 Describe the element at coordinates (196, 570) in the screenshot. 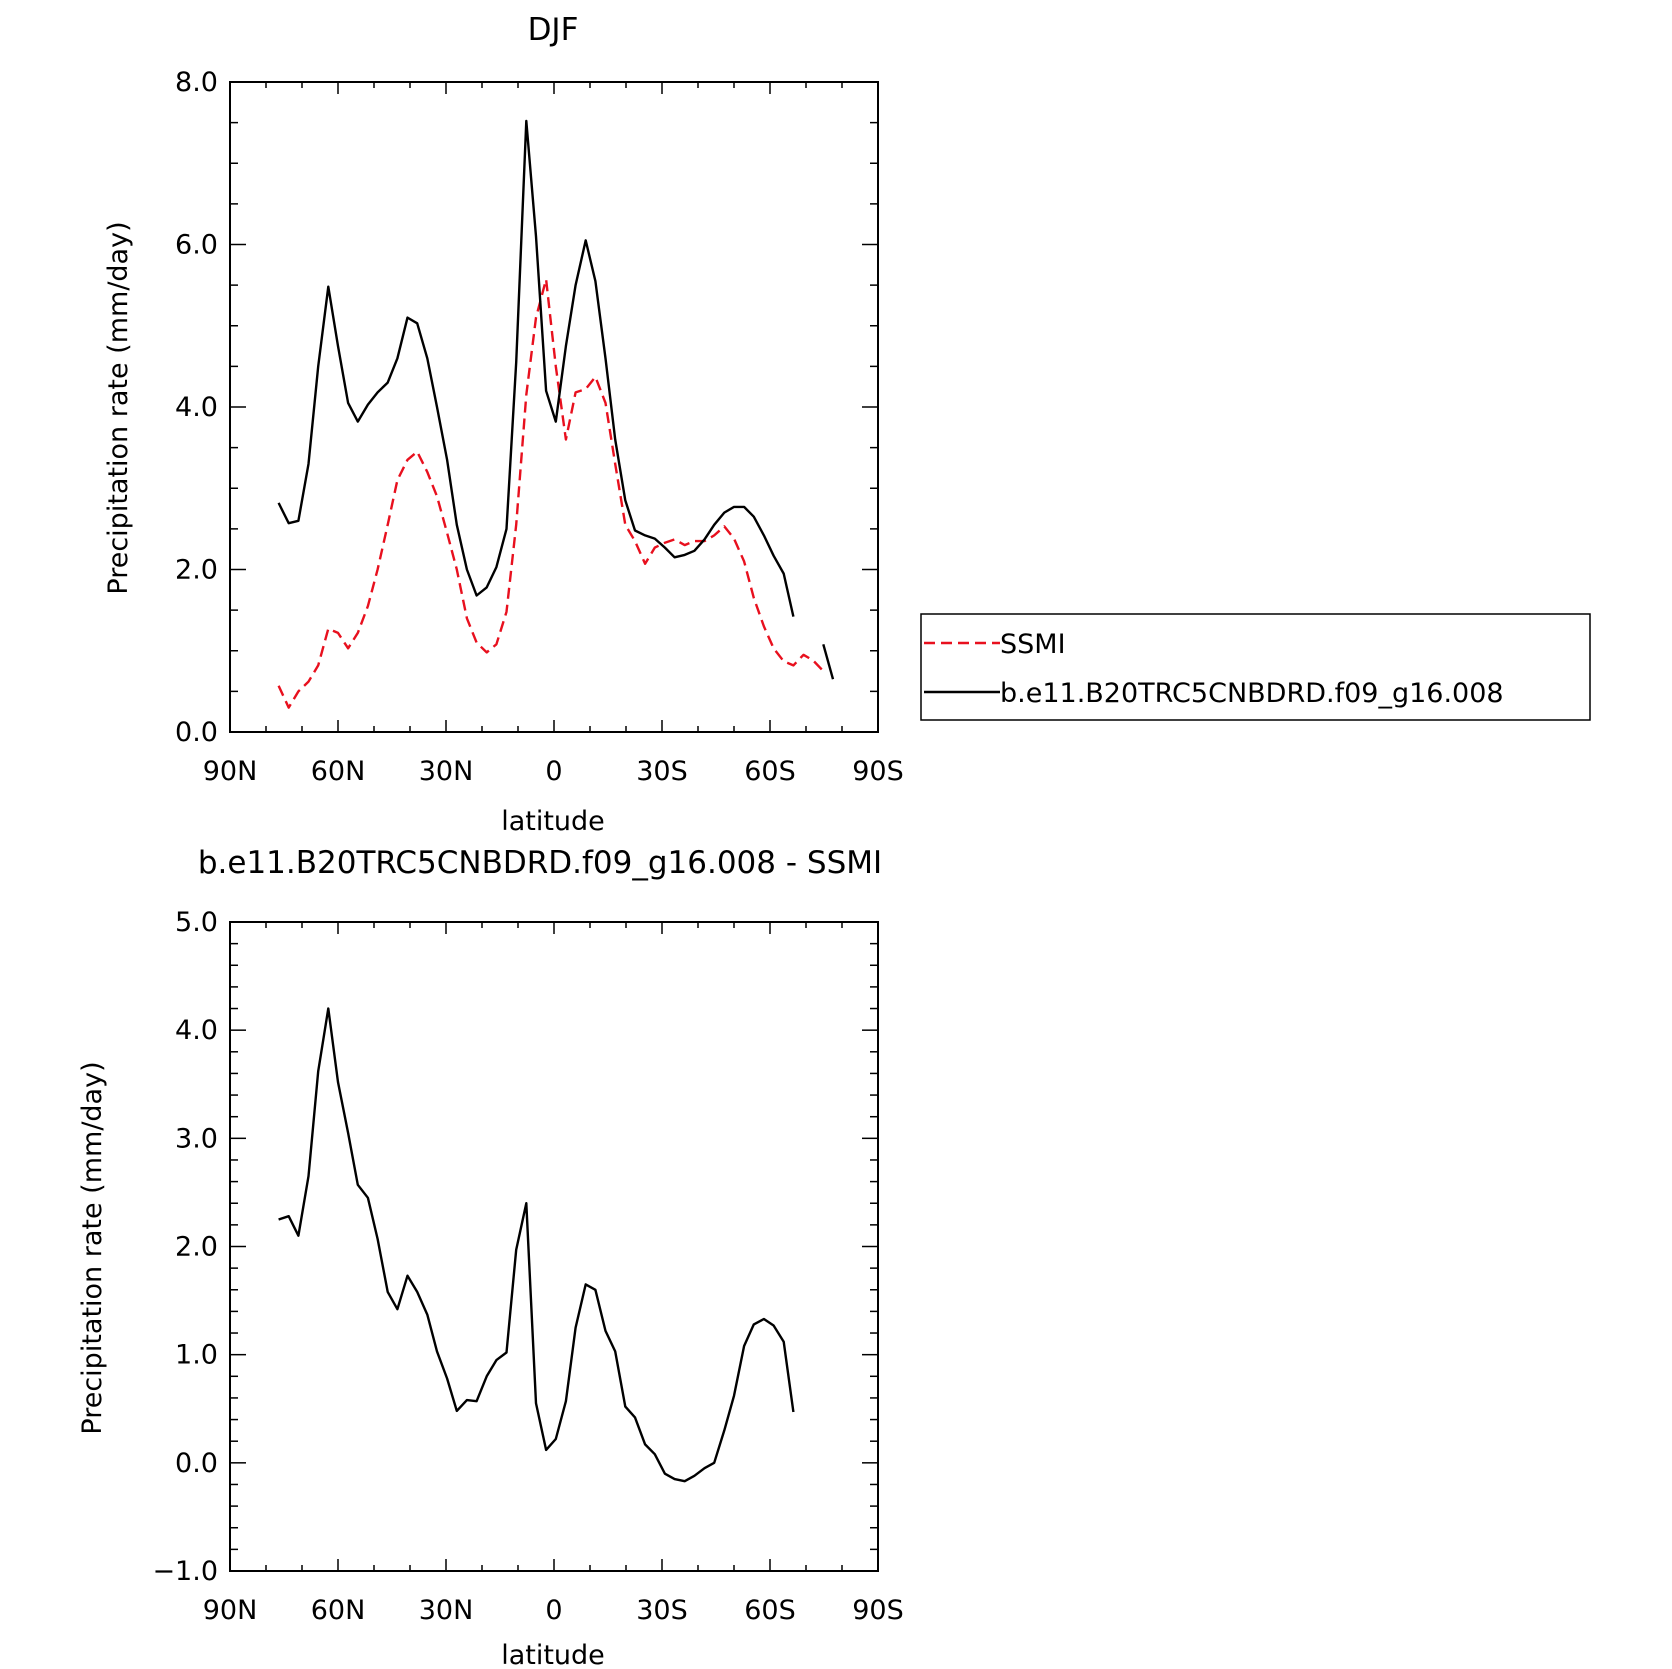

I see `top-y-tick-label: 2.0` at that location.